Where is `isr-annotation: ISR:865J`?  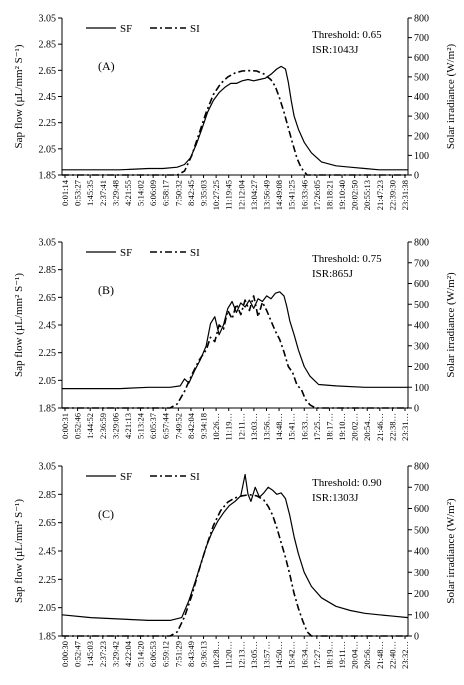
isr-annotation: ISR:865J is located at coordinates (333, 274).